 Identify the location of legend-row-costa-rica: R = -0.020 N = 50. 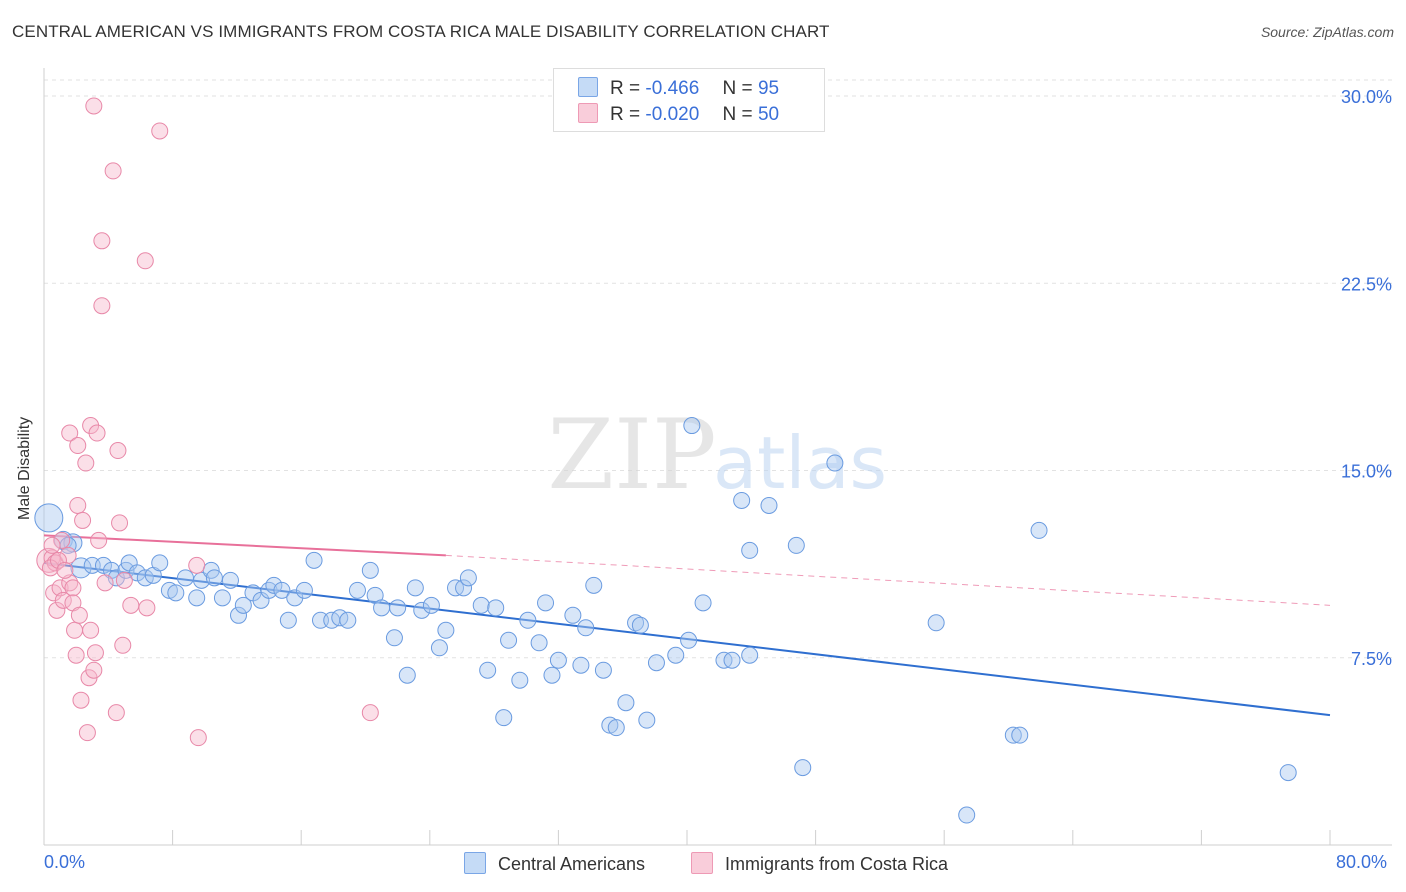
(678, 115).